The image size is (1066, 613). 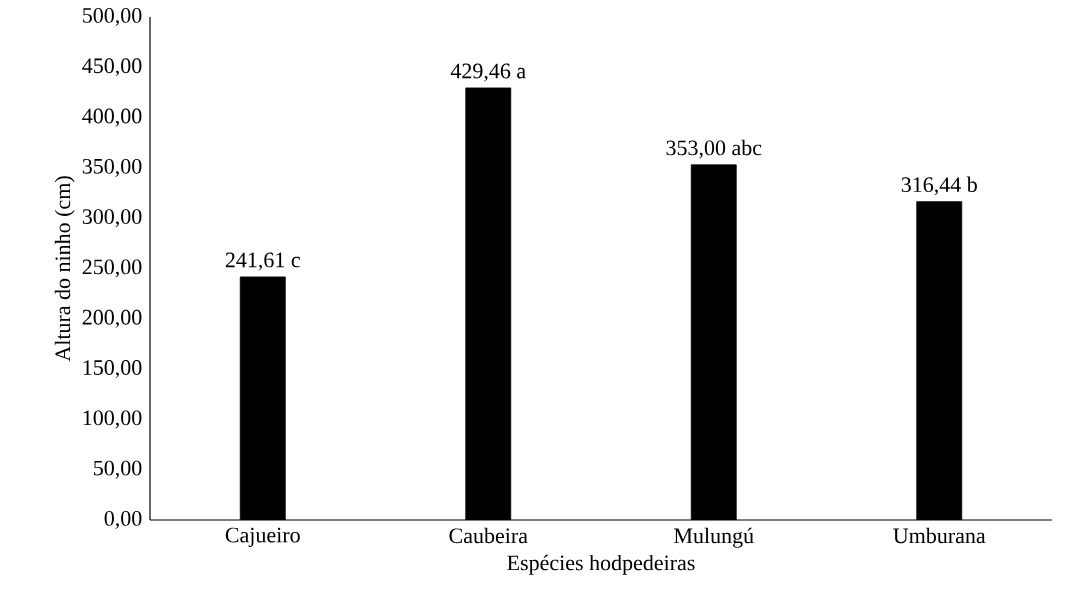 I want to click on data-label: 241,61 c, so click(x=262, y=261).